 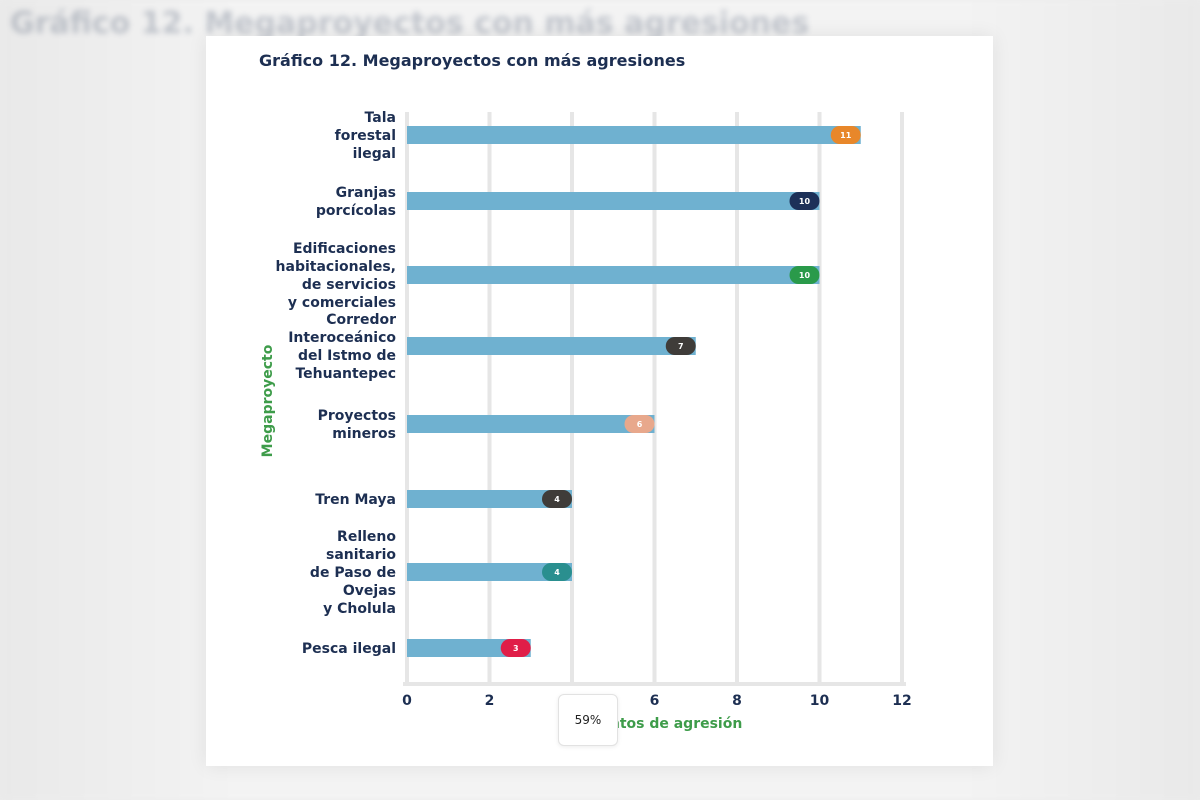 I want to click on data-label-4: 6, so click(x=640, y=424).